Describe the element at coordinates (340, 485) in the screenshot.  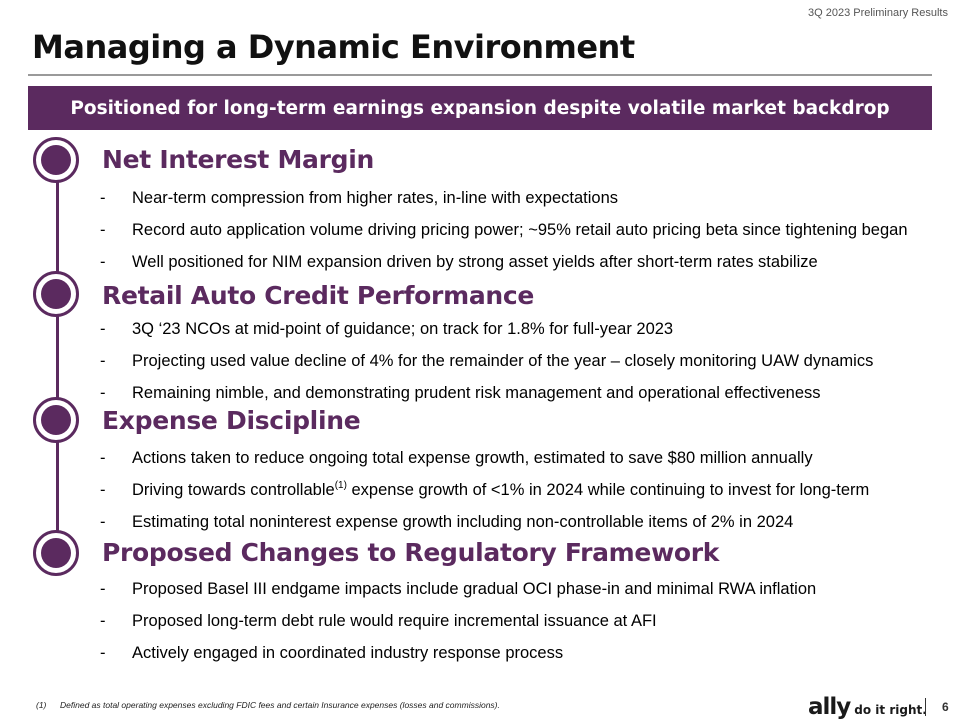
I see `footnote-ref: (1)` at that location.